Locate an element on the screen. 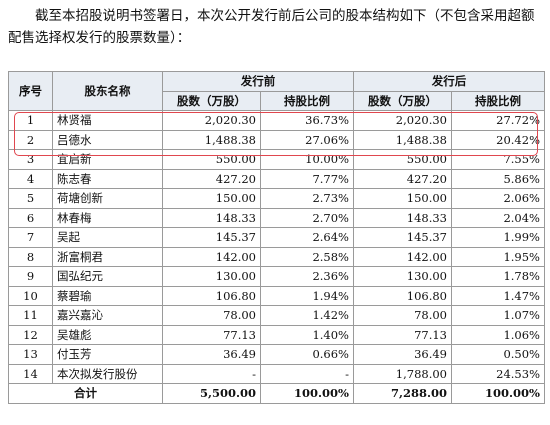  cell-after-shares: 130.00 is located at coordinates (402, 276).